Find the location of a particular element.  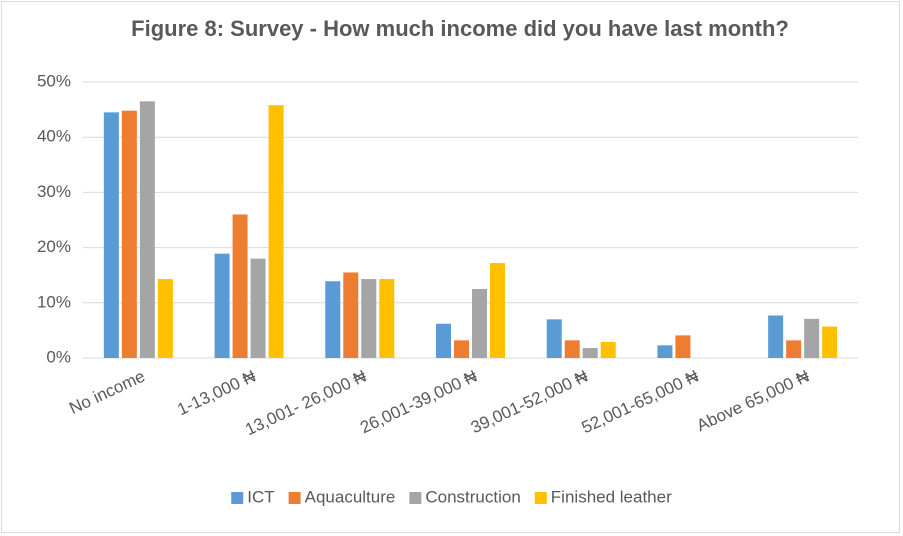

x-tick-label: 52,001-65,000 ₦ is located at coordinates (640, 401).